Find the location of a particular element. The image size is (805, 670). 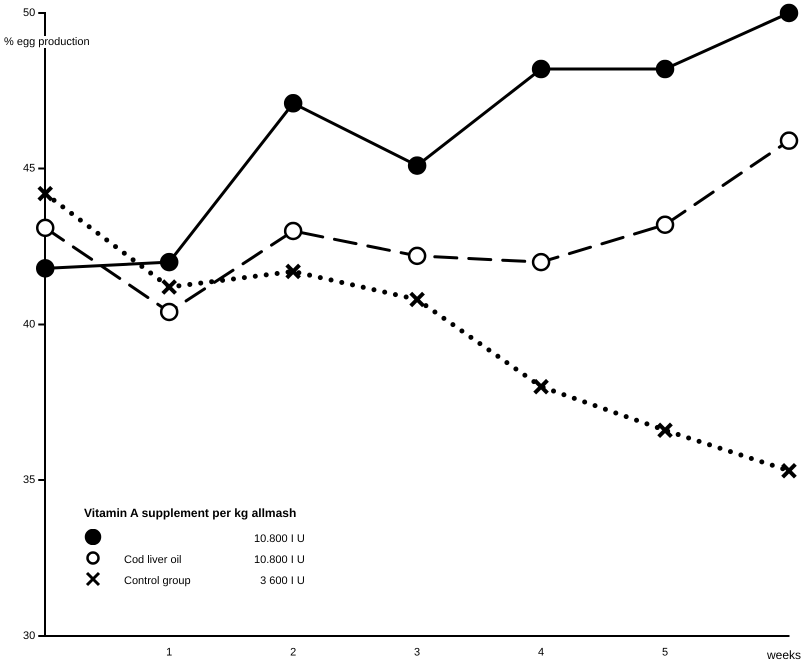

annotation: 3 600 I U is located at coordinates (282, 581).